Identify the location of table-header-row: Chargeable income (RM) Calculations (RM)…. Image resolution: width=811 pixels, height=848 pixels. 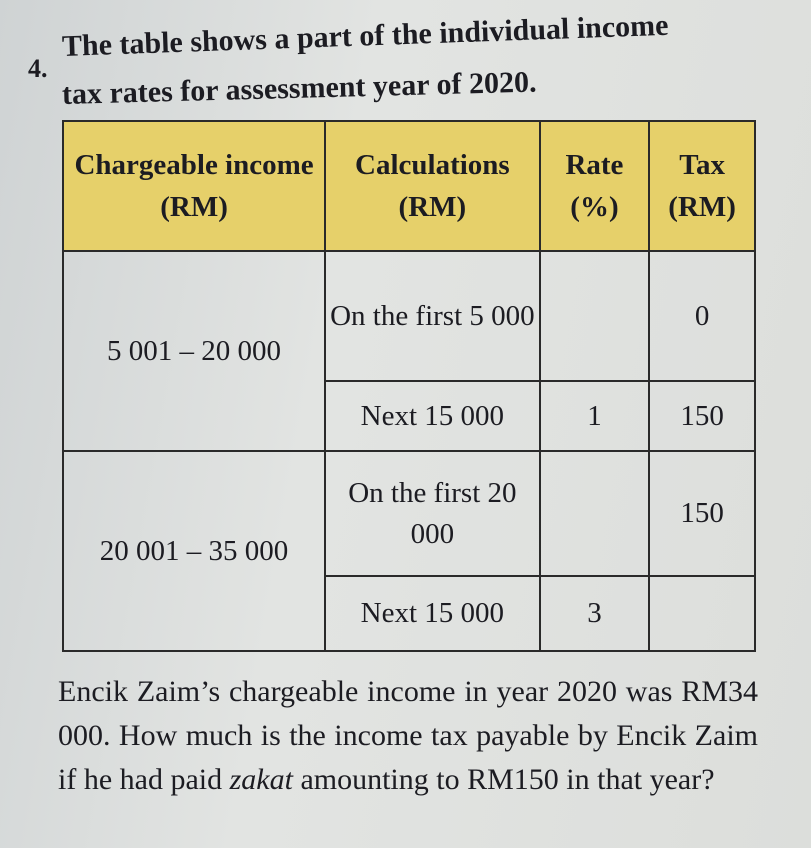
(408, 186).